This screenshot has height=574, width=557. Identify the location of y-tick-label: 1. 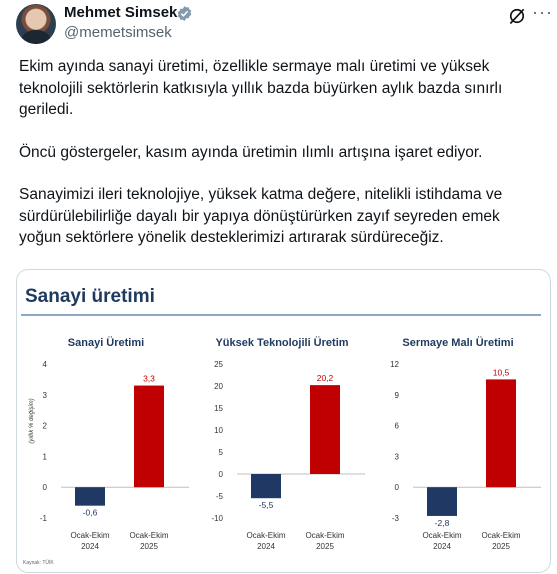
(45, 456).